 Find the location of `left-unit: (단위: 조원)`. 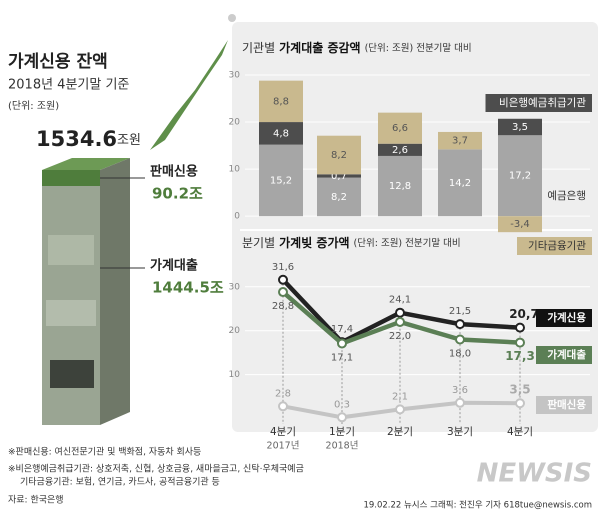

left-unit: (단위: 조원) is located at coordinates (33, 105).